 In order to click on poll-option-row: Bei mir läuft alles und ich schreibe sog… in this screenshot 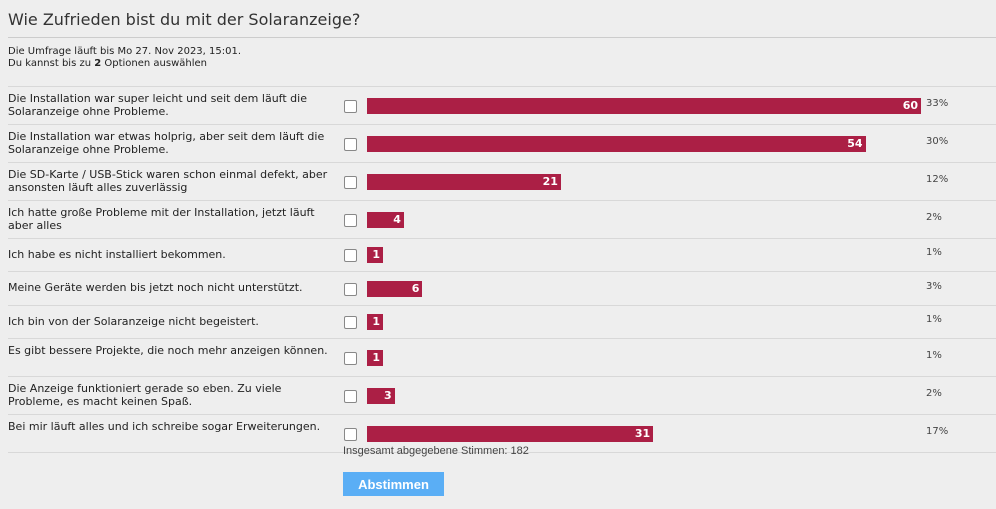, I will do `click(502, 433)`.